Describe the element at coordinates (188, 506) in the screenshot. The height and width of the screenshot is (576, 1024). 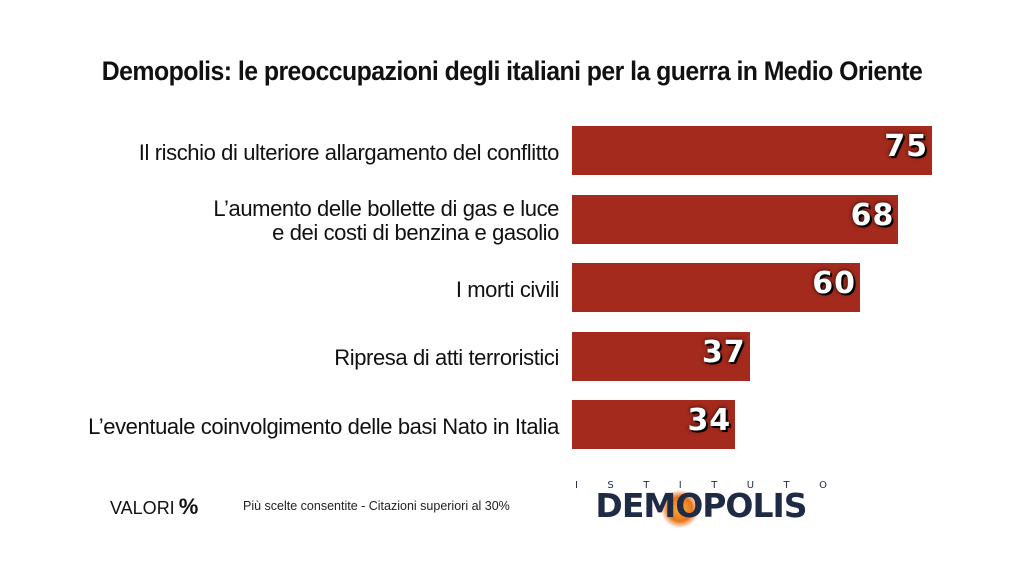
I see `percent-sign: %` at that location.